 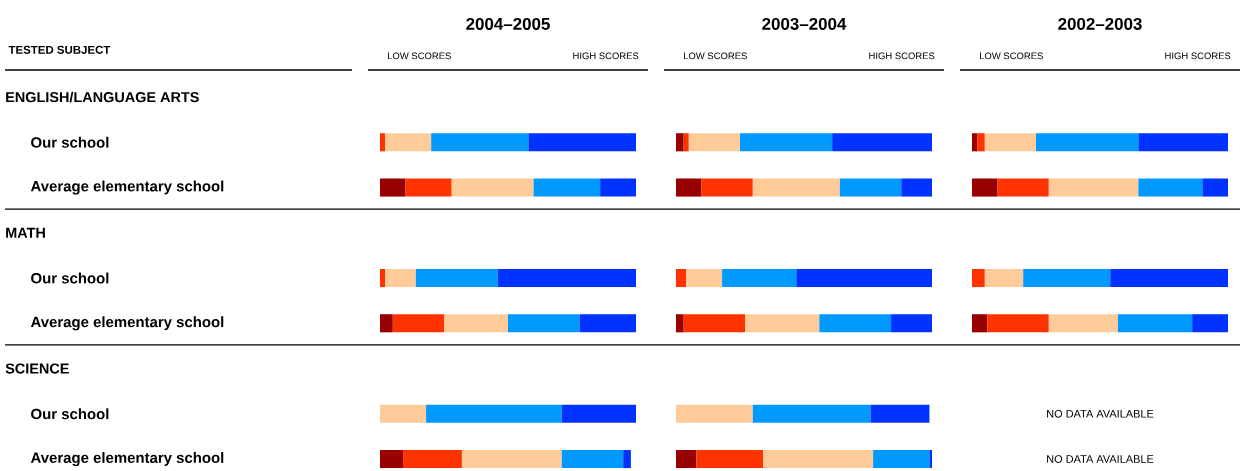 I want to click on text: ENGLISH/LANGUAGE ARTS, so click(x=102, y=97).